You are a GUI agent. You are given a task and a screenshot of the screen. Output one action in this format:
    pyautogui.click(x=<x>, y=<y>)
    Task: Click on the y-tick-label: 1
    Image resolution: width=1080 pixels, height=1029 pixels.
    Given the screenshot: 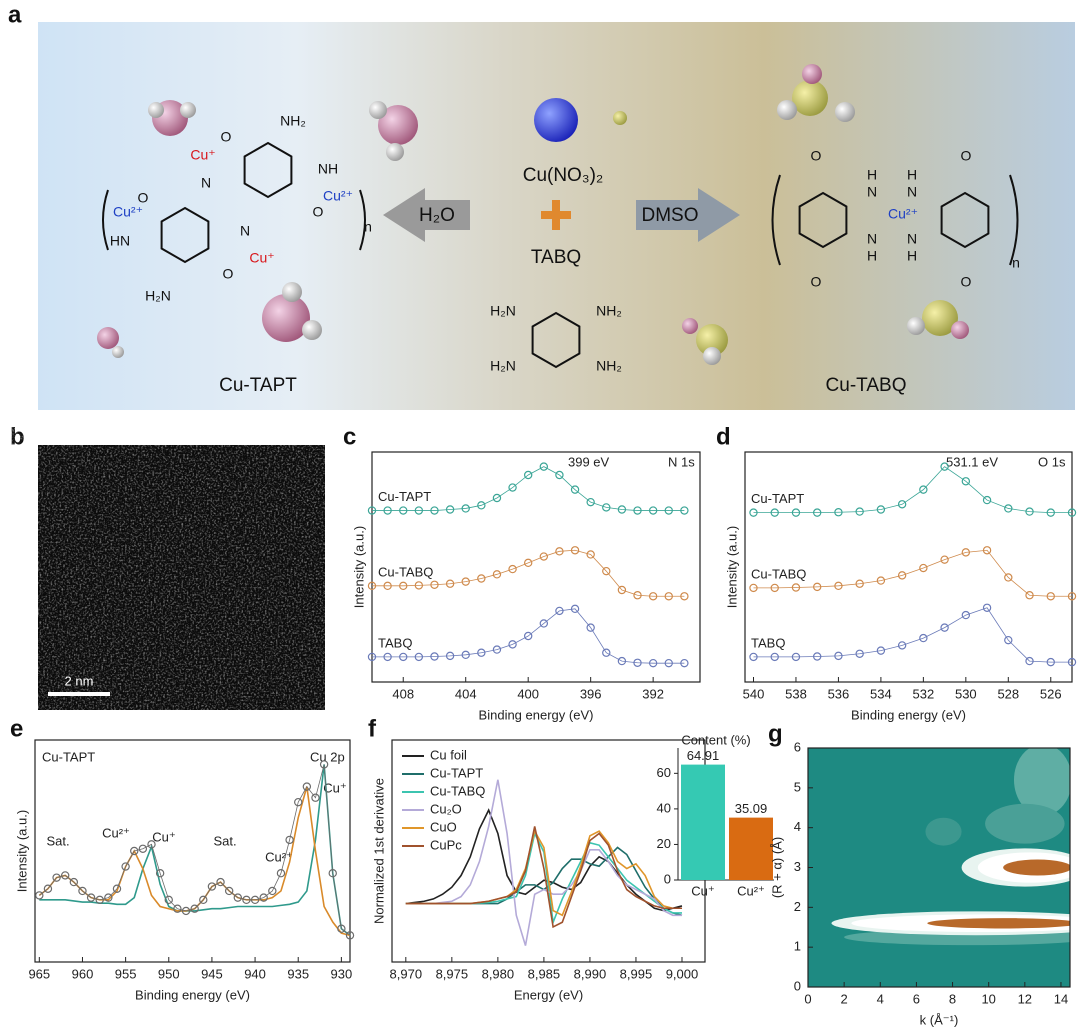 What is the action you would take?
    pyautogui.click(x=797, y=946)
    